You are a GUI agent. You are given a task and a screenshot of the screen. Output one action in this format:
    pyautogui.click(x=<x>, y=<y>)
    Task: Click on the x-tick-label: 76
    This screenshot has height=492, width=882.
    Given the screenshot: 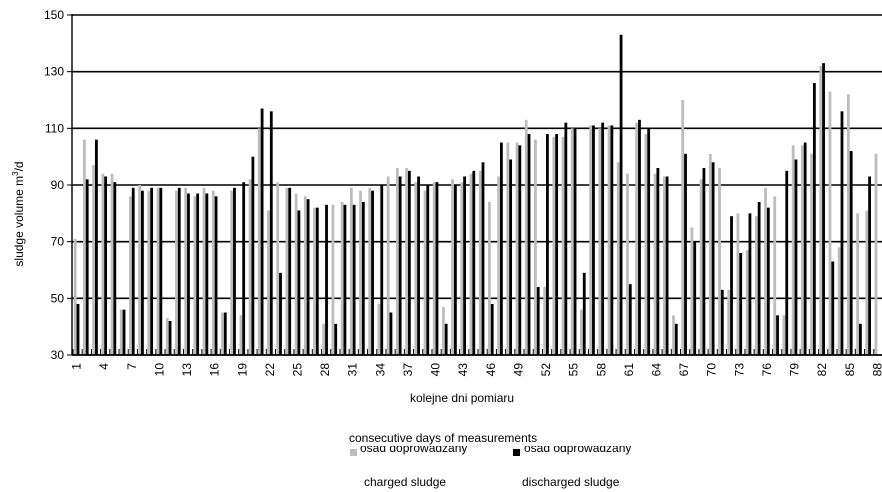 What is the action you would take?
    pyautogui.click(x=767, y=370)
    